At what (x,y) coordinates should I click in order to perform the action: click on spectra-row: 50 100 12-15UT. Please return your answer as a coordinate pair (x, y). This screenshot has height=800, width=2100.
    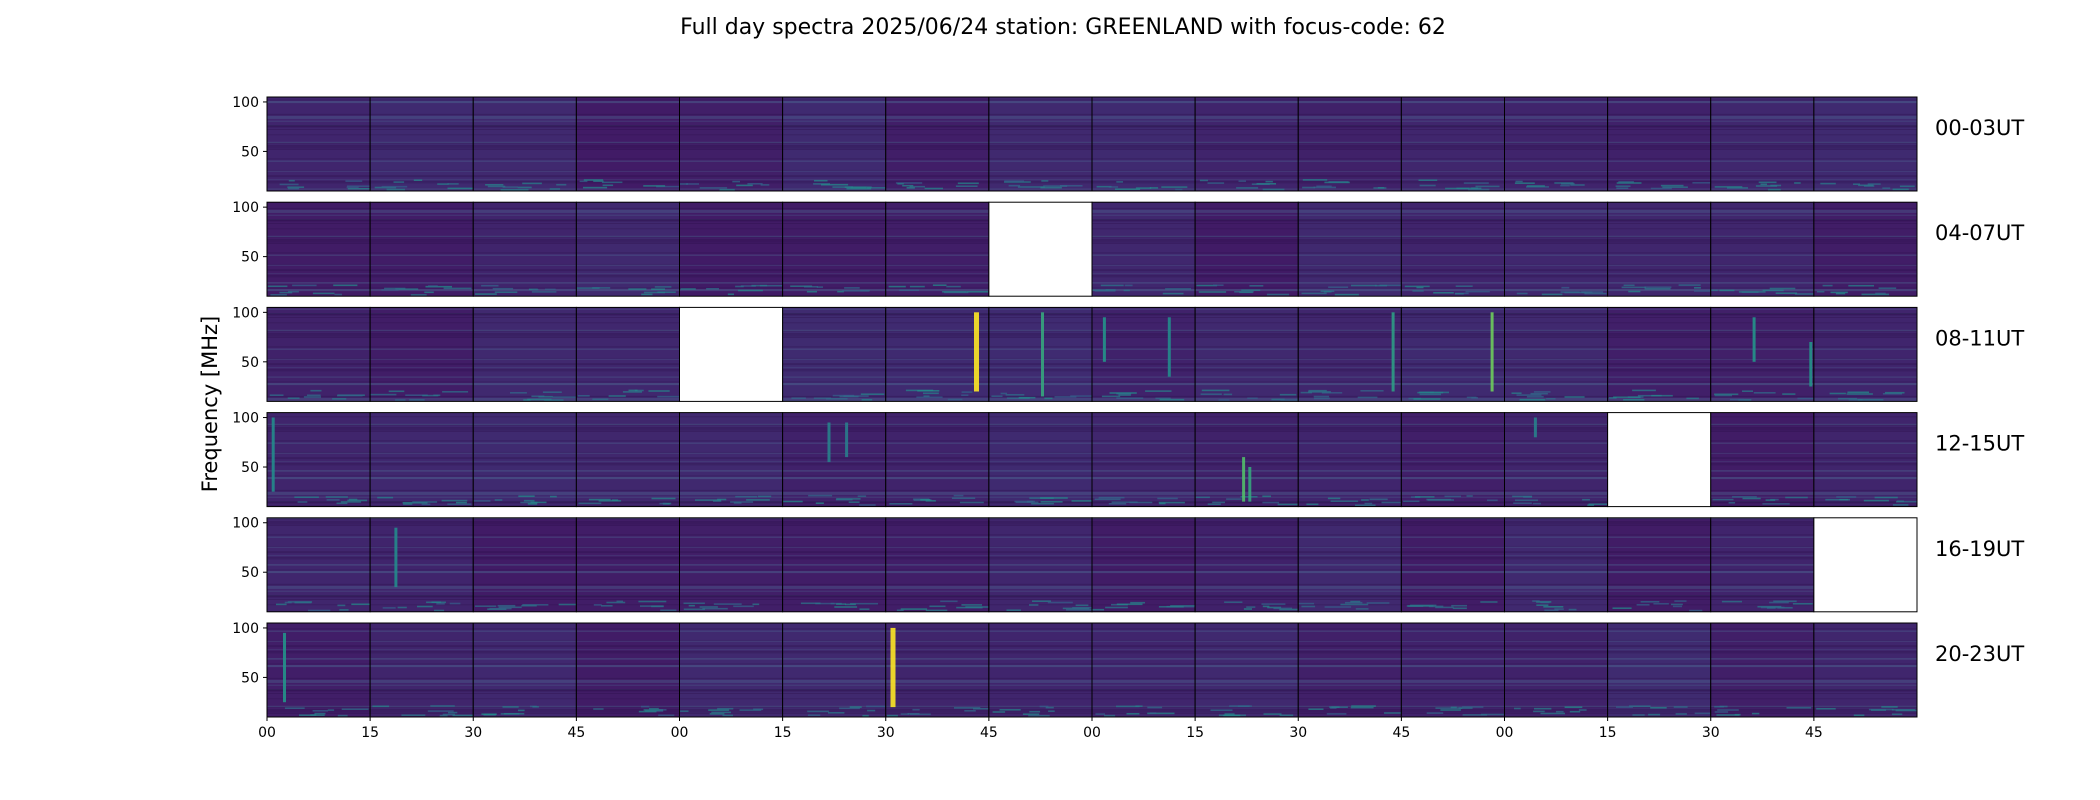
    Looking at the image, I should click on (1128, 459).